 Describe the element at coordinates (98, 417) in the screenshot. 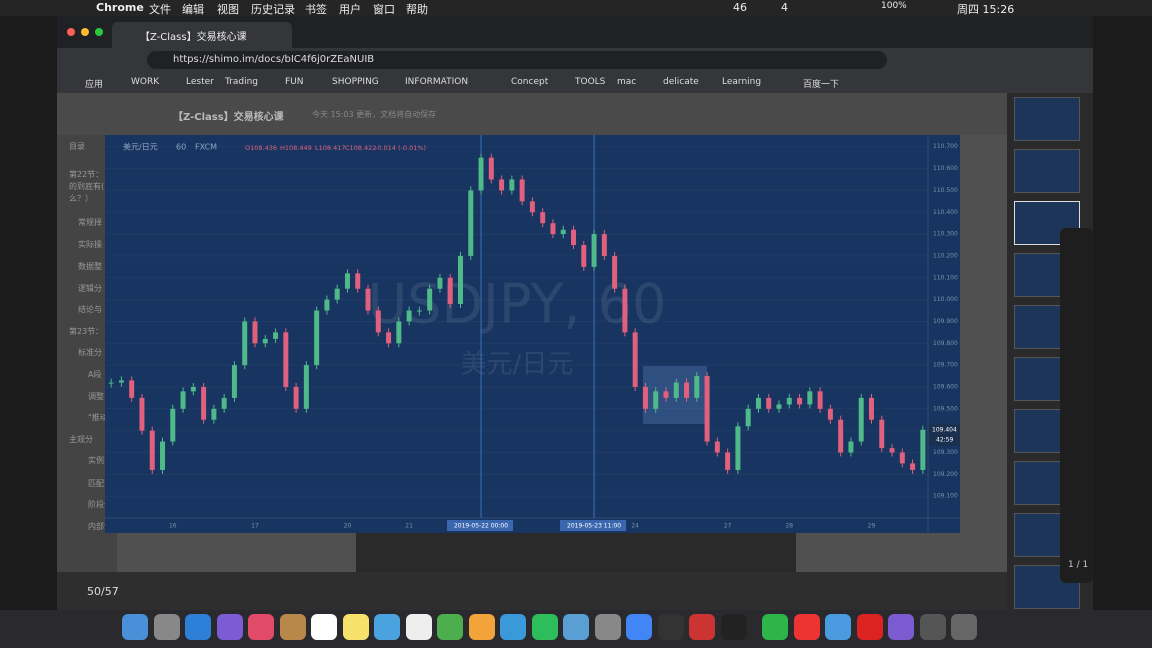

I see `toc-item: "推动` at that location.